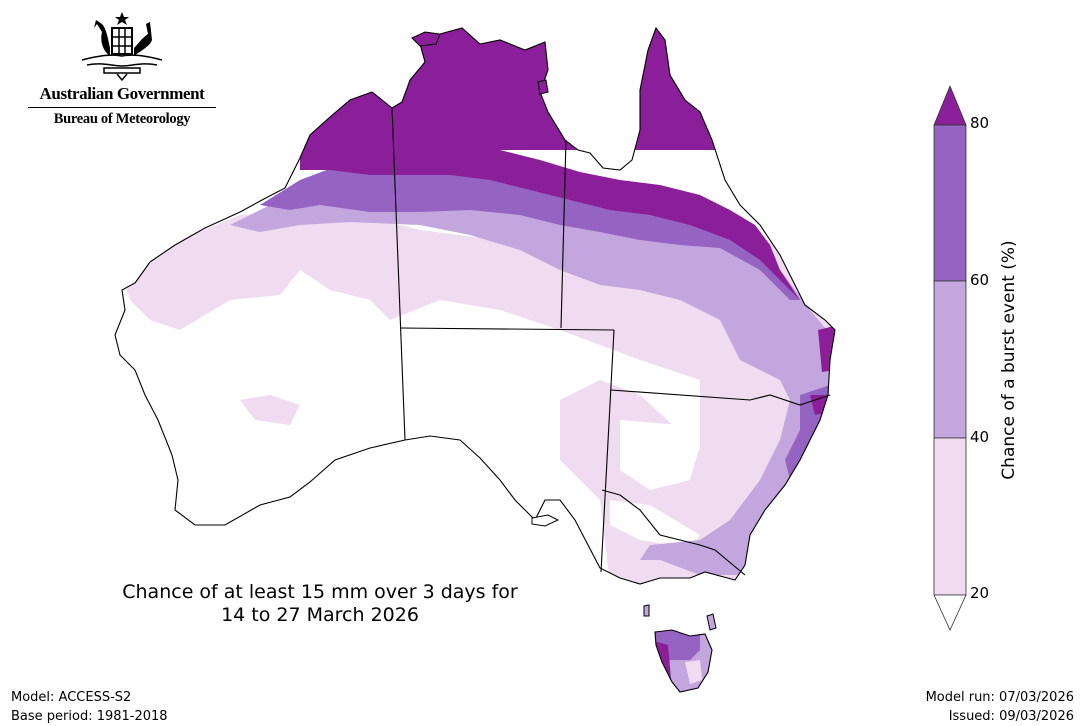  I want to click on flinders-island, so click(711, 622).